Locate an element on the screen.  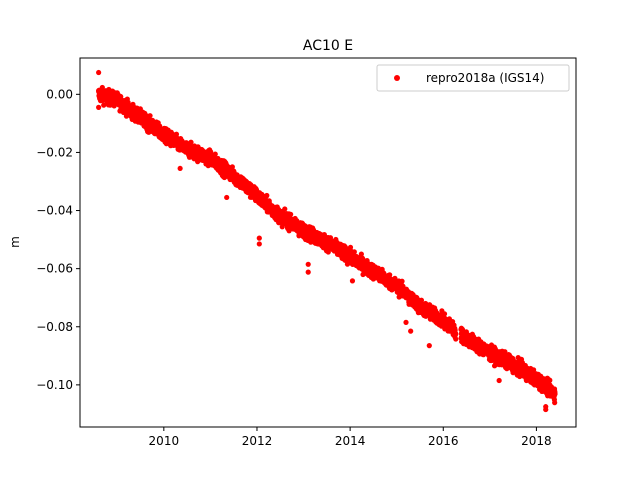
x-tick-label: 2010 is located at coordinates (164, 441).